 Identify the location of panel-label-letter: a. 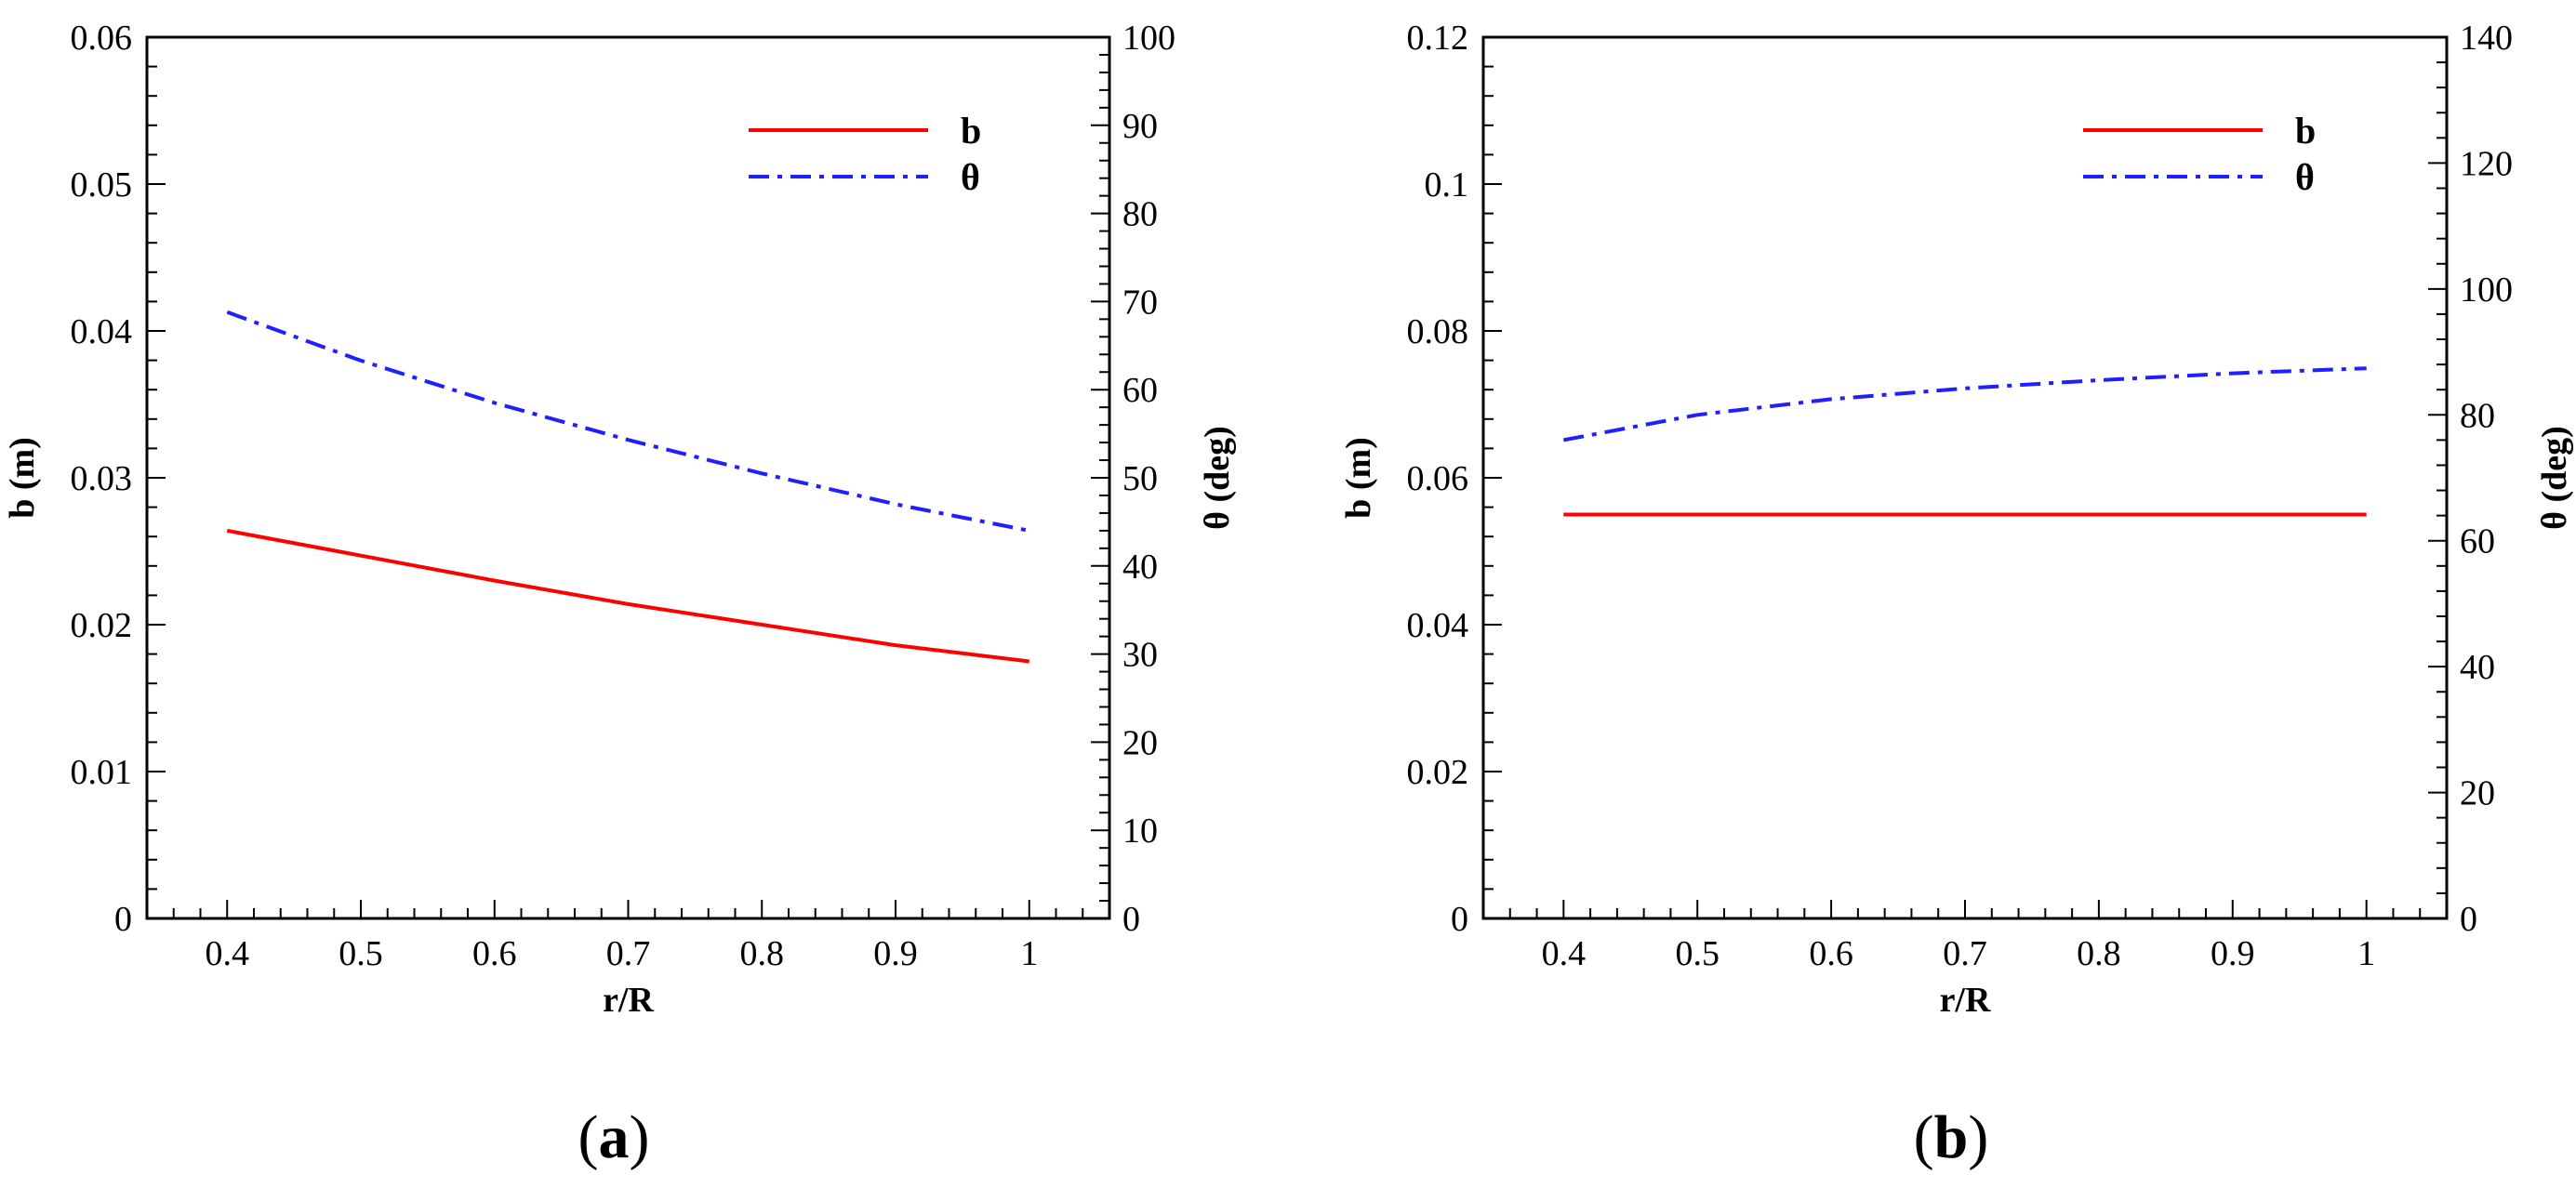
(614, 1137).